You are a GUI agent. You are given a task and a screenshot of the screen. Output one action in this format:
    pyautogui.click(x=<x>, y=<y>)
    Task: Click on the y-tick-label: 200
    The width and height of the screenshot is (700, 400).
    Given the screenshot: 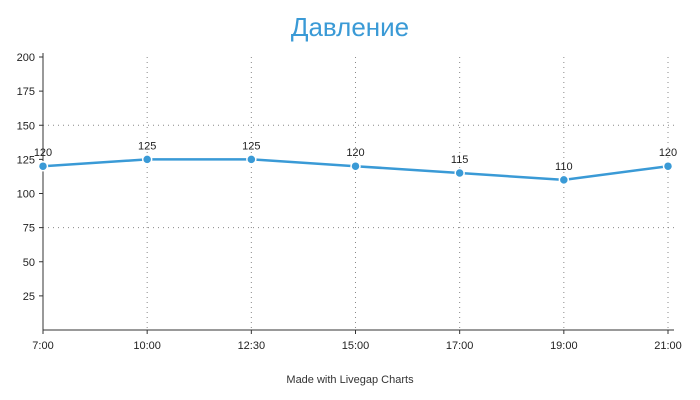 What is the action you would take?
    pyautogui.click(x=26, y=58)
    